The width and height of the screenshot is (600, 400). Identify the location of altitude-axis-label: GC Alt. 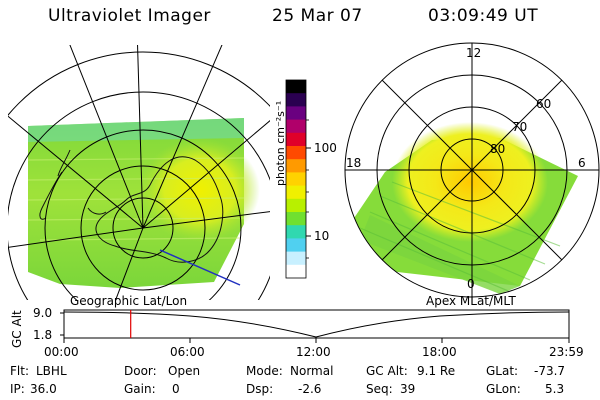
(17, 329).